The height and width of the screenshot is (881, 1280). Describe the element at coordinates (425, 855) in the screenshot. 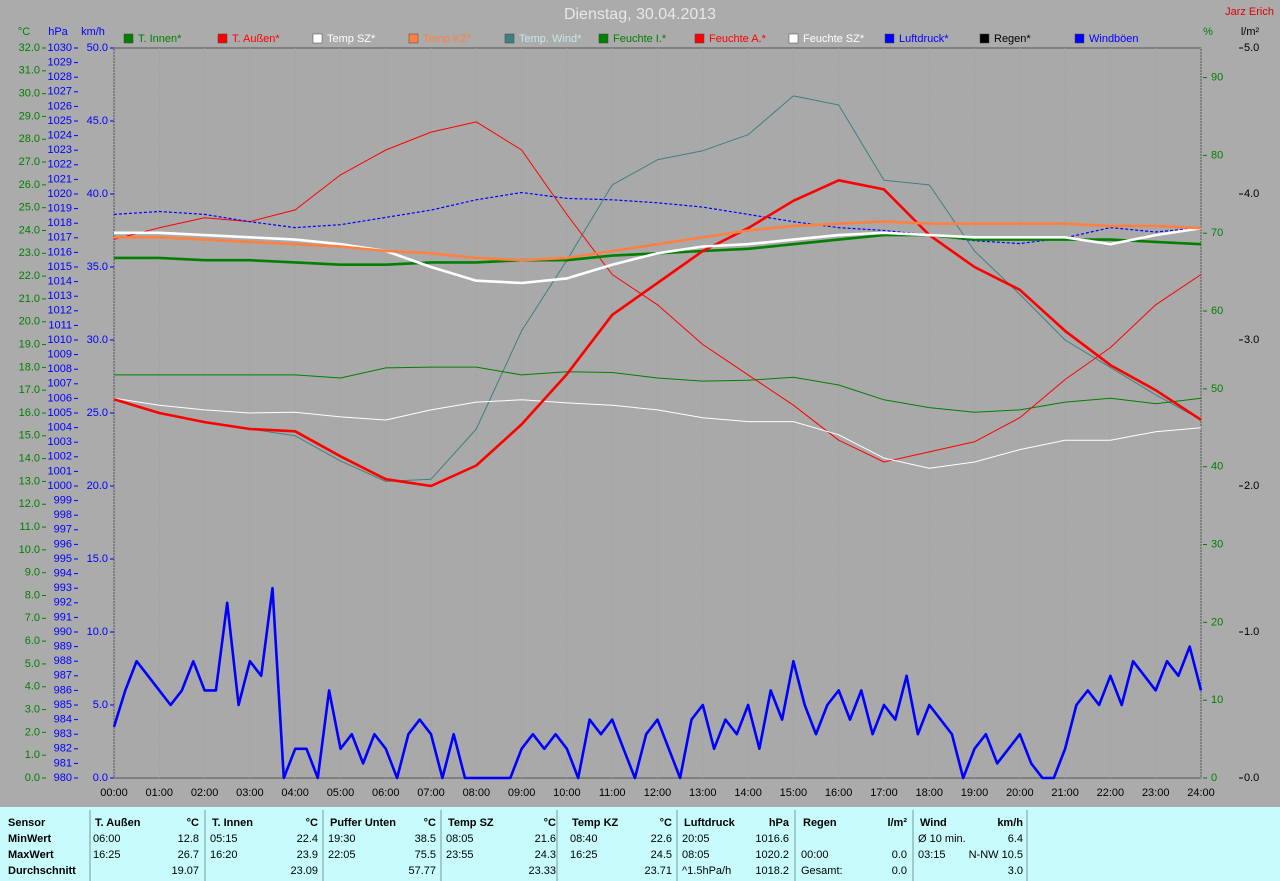

I see `cell-value: 75.5` at that location.